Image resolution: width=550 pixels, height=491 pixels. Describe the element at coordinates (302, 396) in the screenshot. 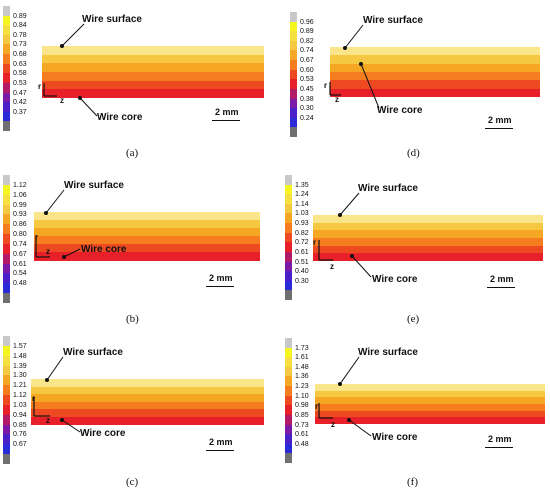

I see `colorbar-tick-label: 1.10` at that location.